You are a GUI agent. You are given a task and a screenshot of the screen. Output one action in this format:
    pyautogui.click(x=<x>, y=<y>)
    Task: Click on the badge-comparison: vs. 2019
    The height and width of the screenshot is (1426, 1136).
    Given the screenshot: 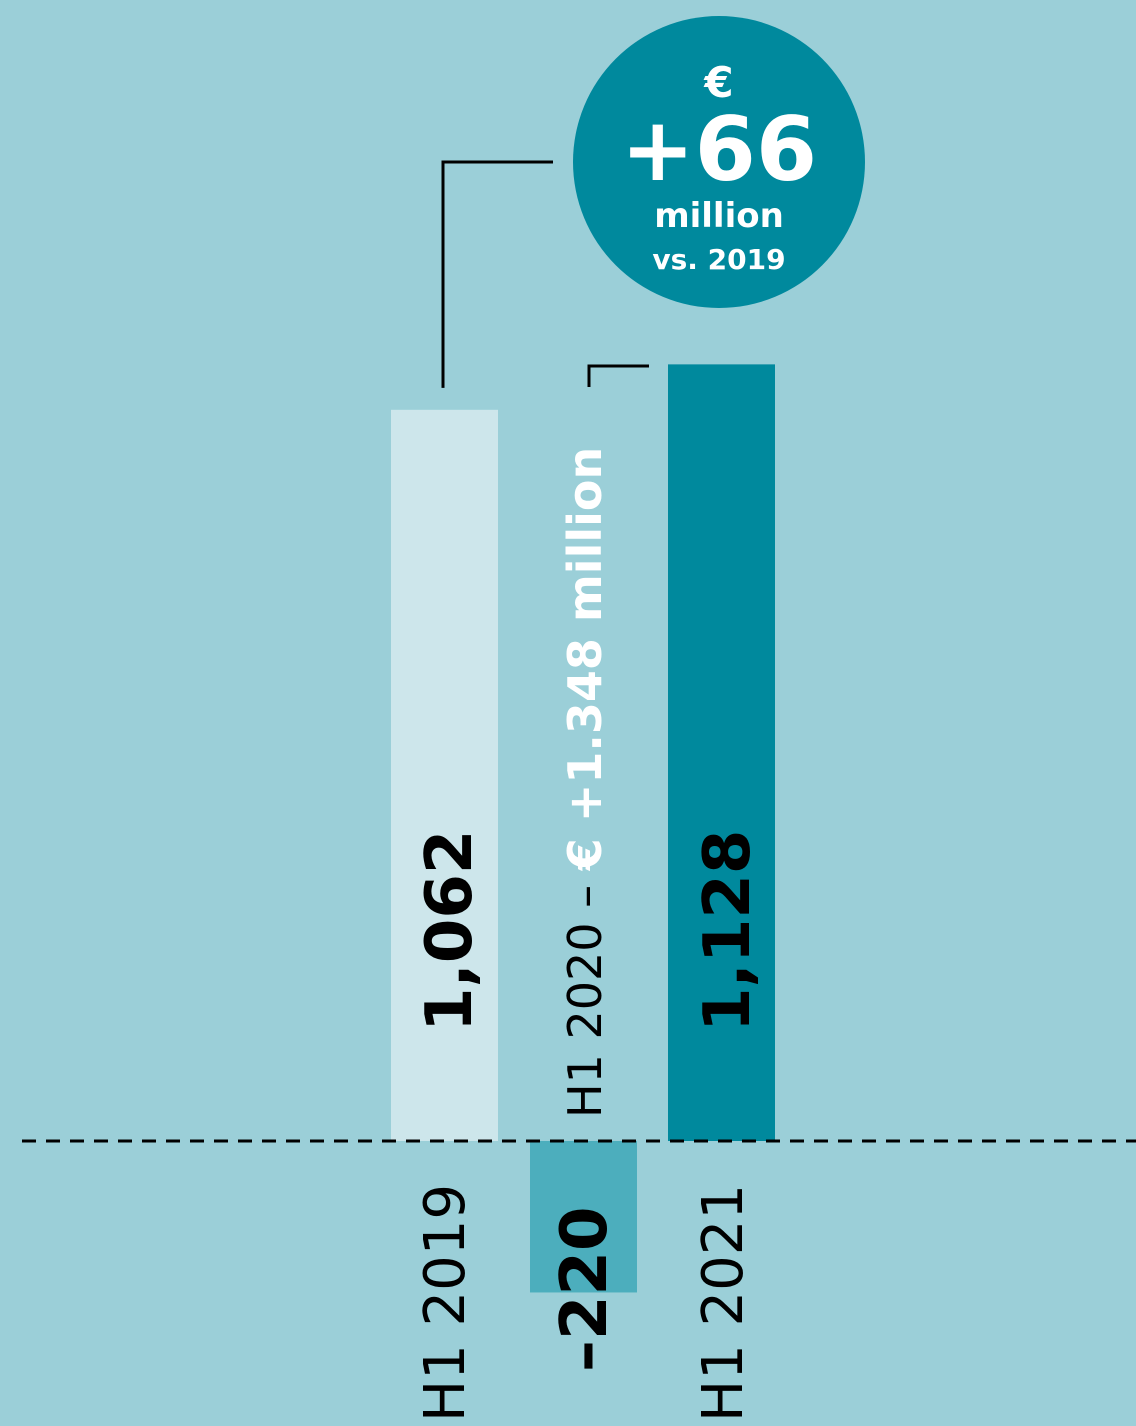 What is the action you would take?
    pyautogui.click(x=719, y=259)
    